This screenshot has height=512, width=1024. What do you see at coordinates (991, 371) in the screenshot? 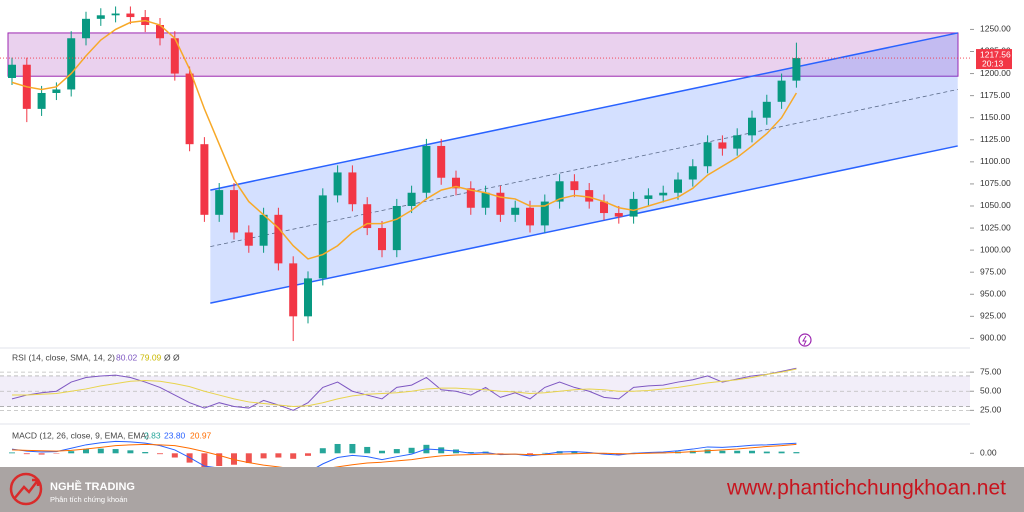
I see `y-tick-label: 75.00` at bounding box center [991, 371].